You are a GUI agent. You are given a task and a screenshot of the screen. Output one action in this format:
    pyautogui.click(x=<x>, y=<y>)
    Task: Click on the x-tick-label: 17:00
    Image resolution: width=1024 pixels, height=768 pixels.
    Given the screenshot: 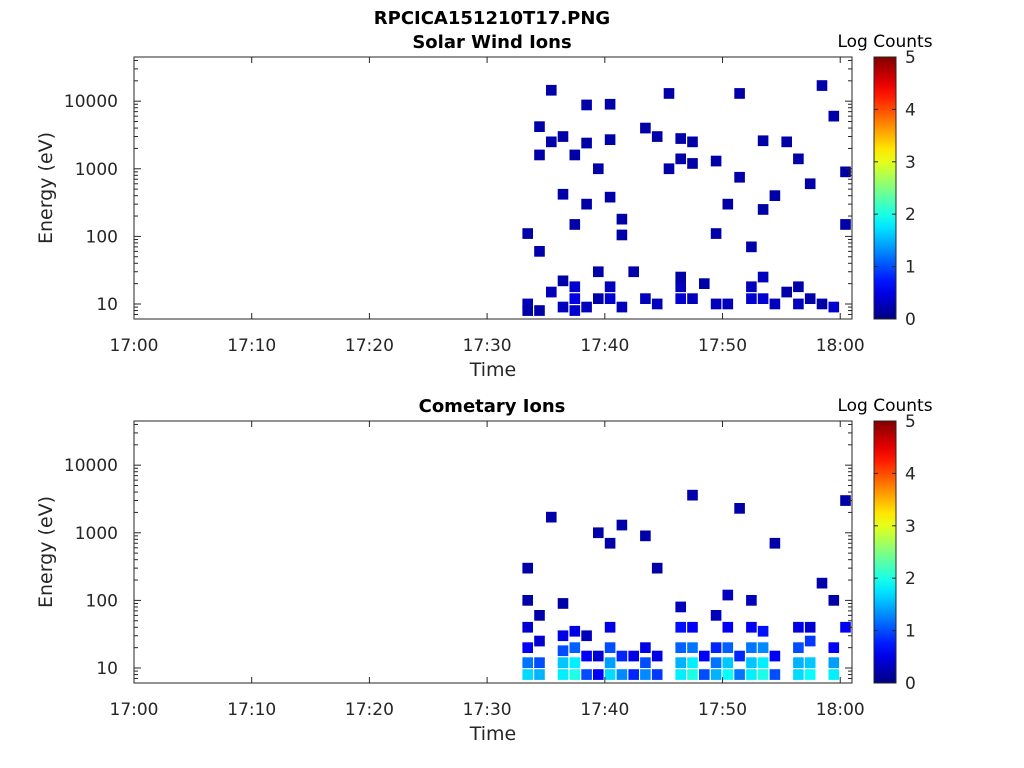 What is the action you would take?
    pyautogui.click(x=134, y=710)
    